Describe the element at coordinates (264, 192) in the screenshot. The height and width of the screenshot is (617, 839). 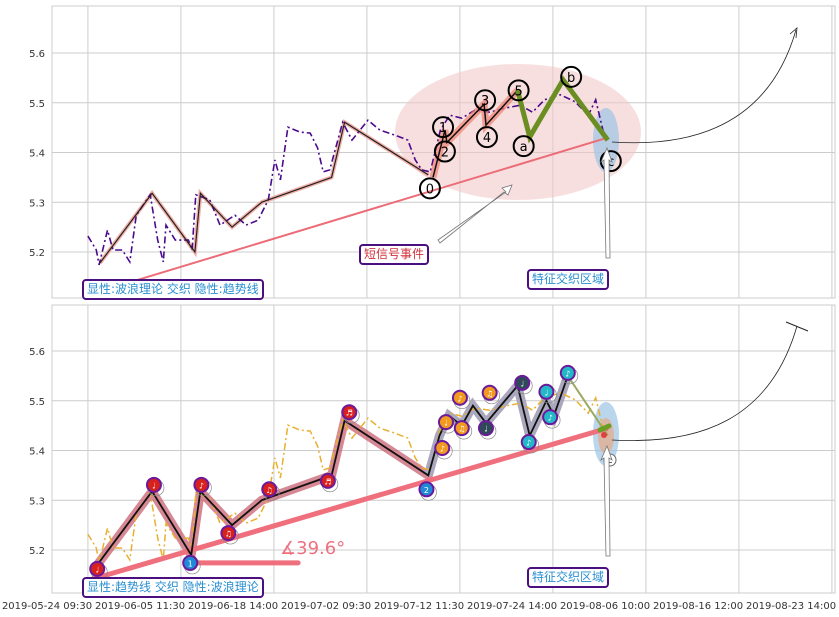
I see `prior-wave-line` at that location.